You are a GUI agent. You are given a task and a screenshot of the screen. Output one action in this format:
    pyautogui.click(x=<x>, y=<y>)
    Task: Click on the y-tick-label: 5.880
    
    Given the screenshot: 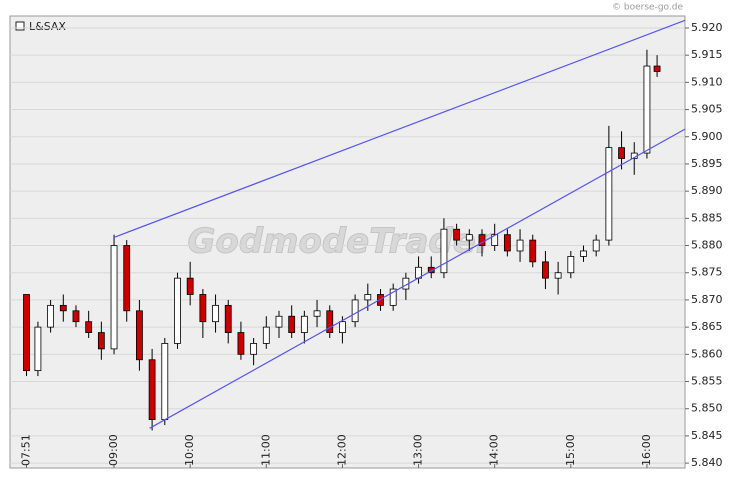 What is the action you would take?
    pyautogui.click(x=707, y=245)
    